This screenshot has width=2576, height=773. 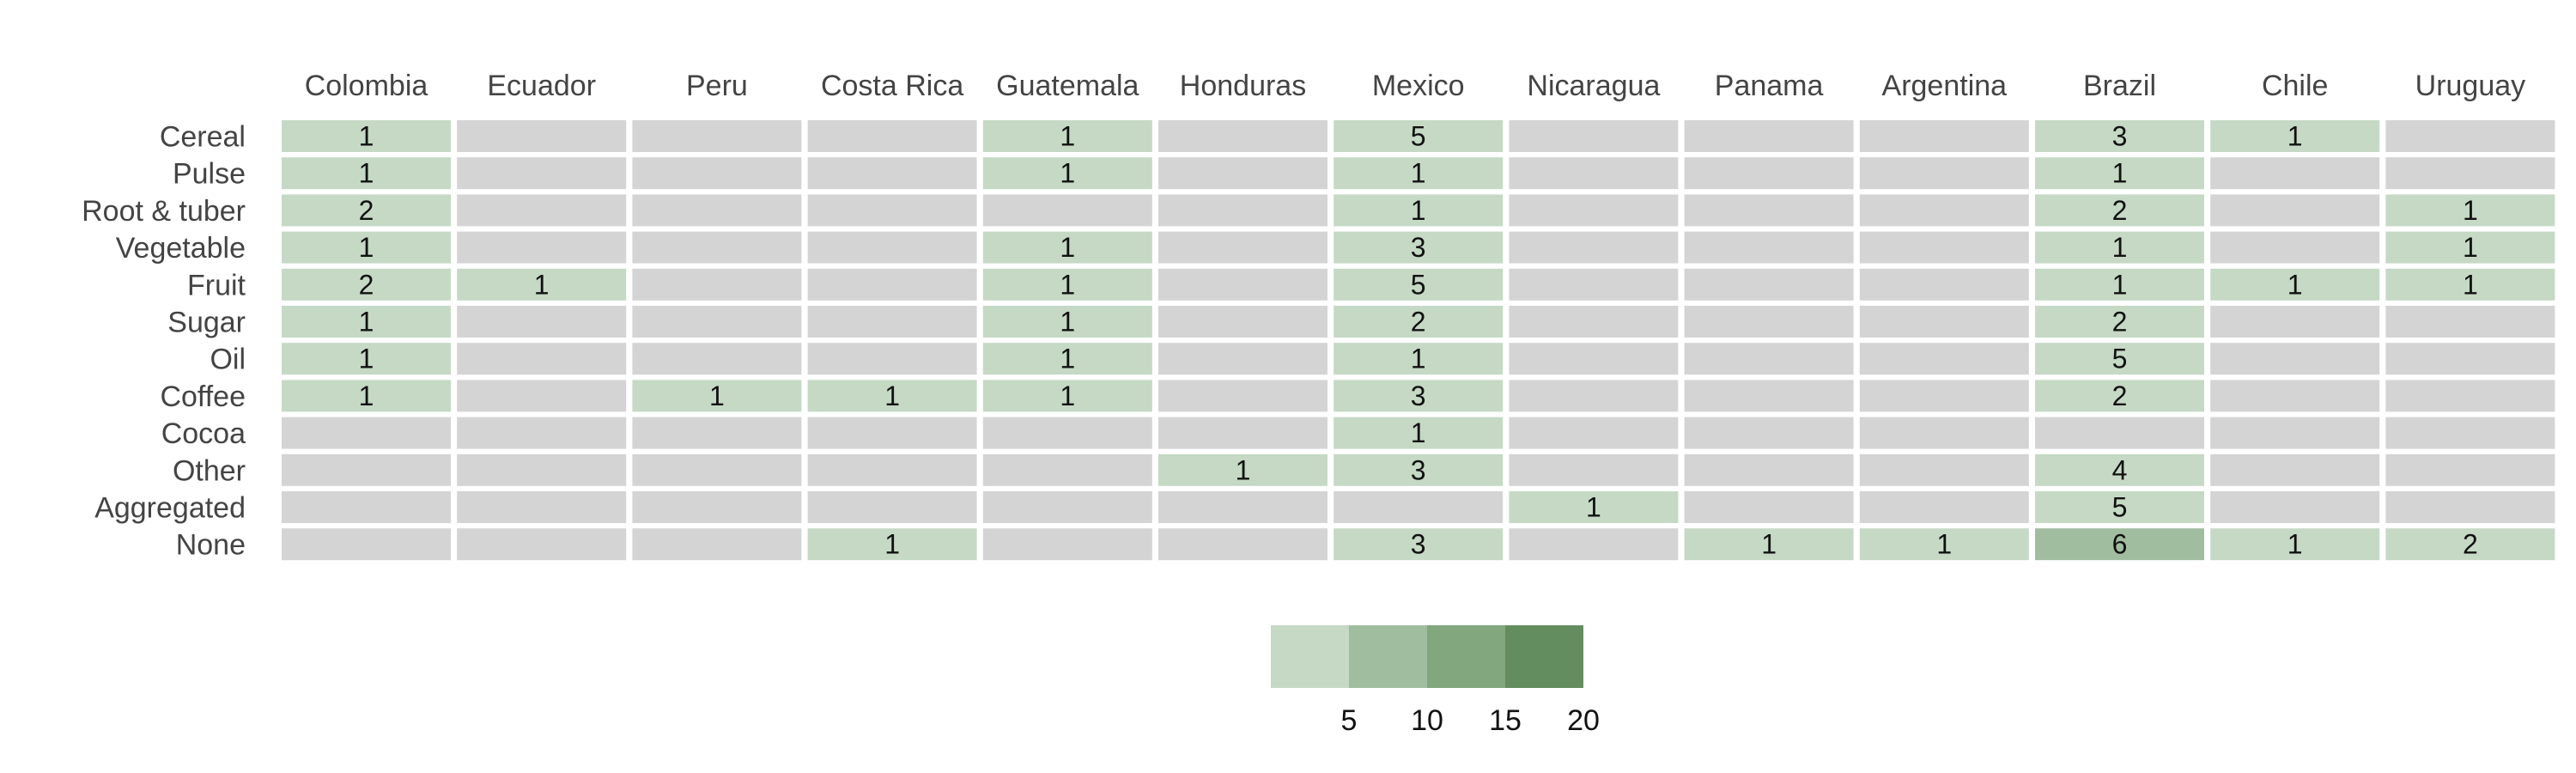 What do you see at coordinates (1427, 720) in the screenshot?
I see `legend-tick-label: 10` at bounding box center [1427, 720].